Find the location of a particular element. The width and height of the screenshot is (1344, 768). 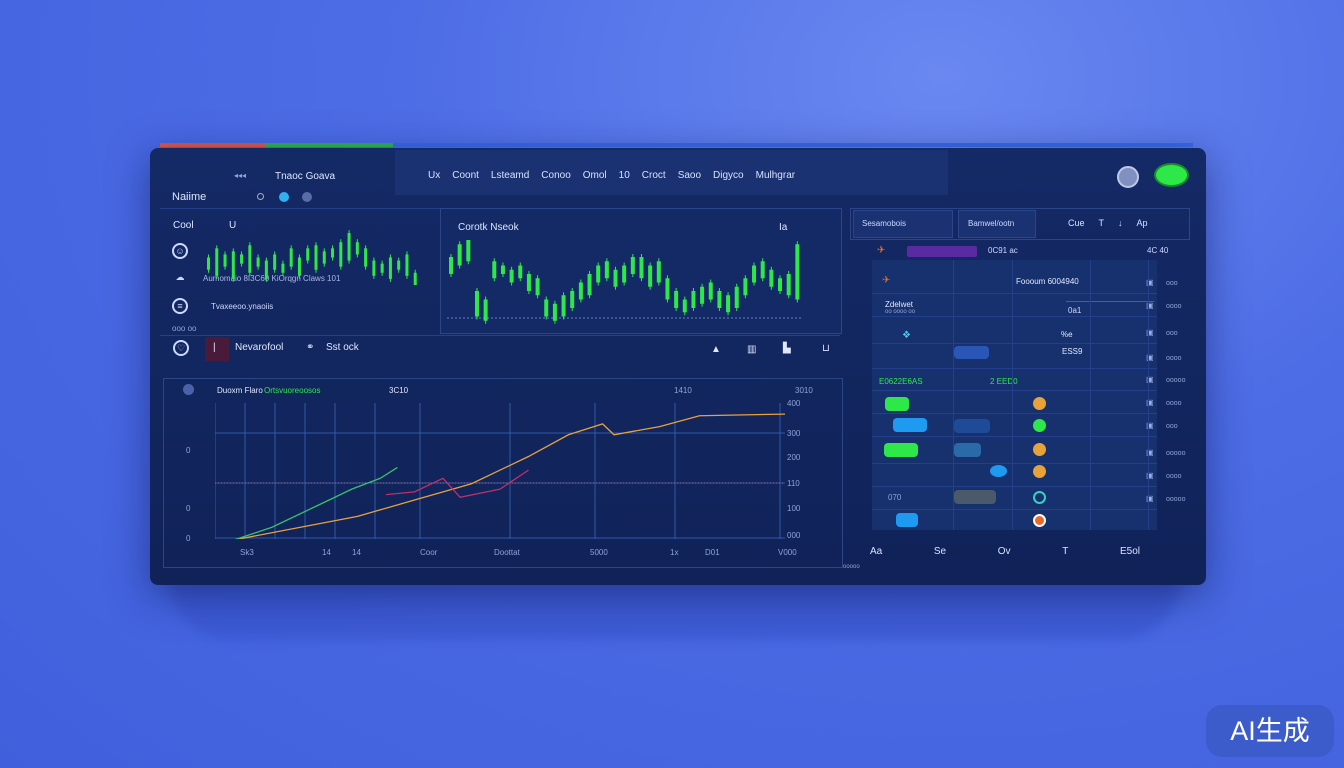

main-candle-chart is located at coordinates (624, 282).